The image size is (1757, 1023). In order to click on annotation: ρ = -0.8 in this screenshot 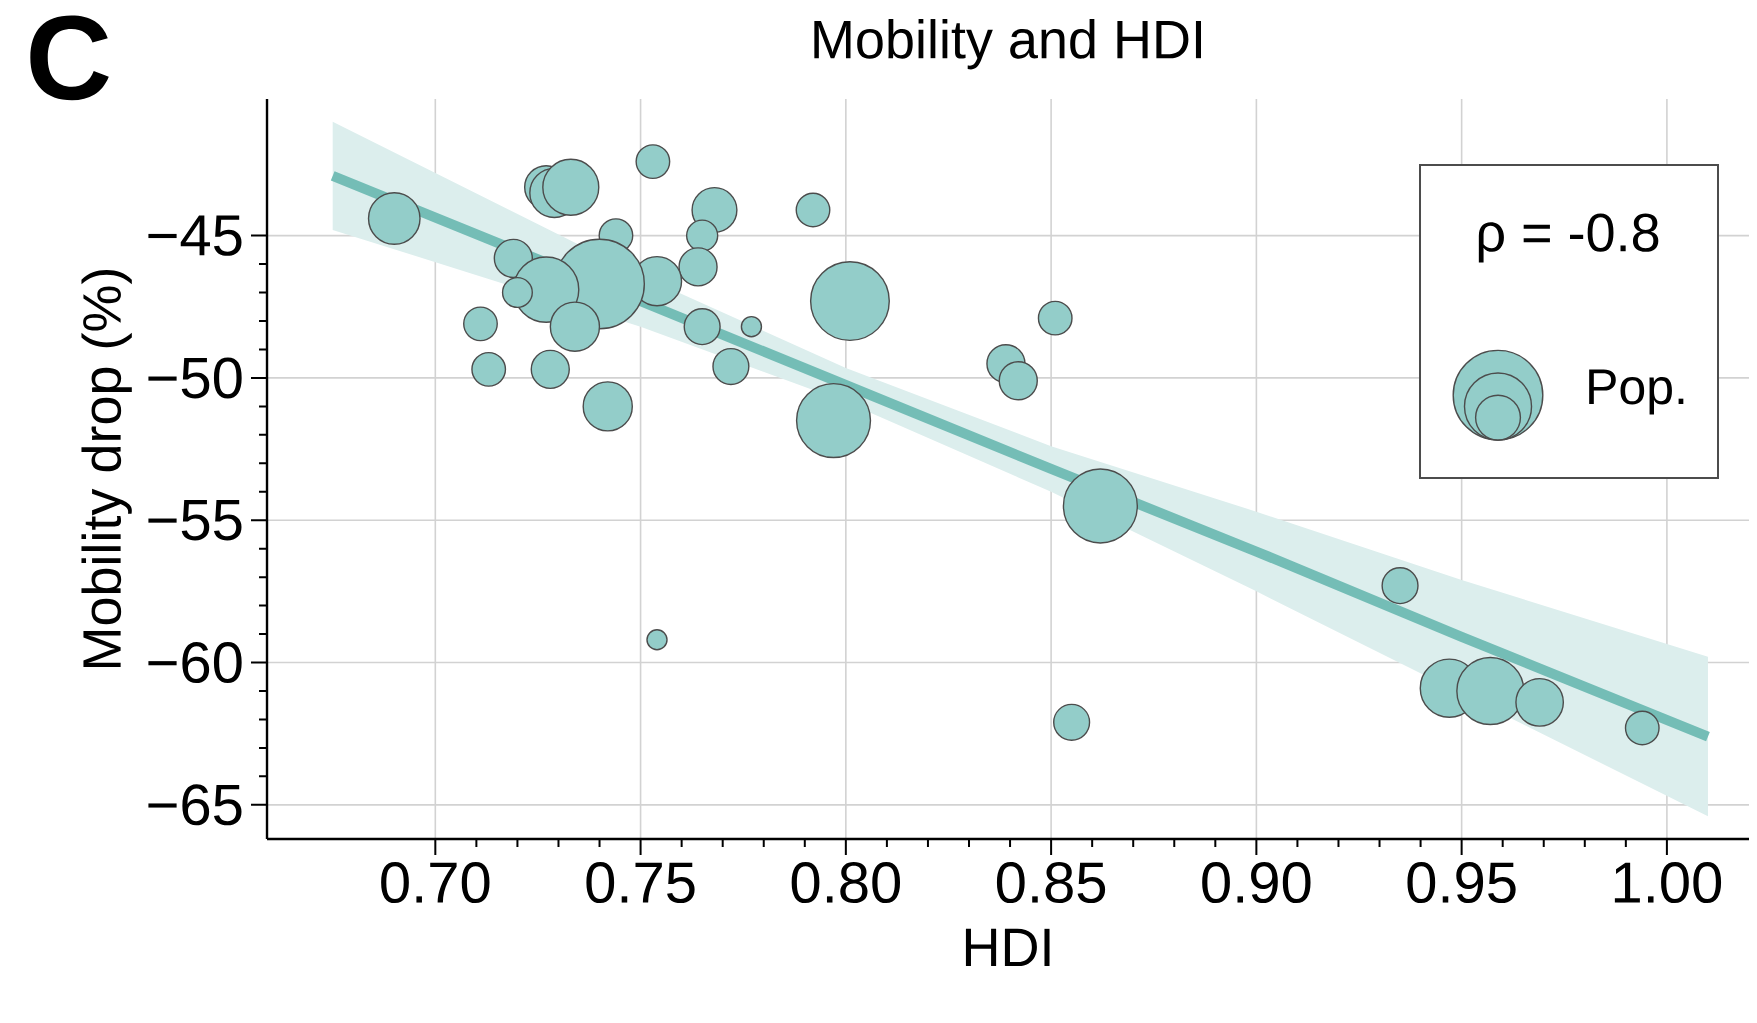, I will do `click(1568, 238)`.